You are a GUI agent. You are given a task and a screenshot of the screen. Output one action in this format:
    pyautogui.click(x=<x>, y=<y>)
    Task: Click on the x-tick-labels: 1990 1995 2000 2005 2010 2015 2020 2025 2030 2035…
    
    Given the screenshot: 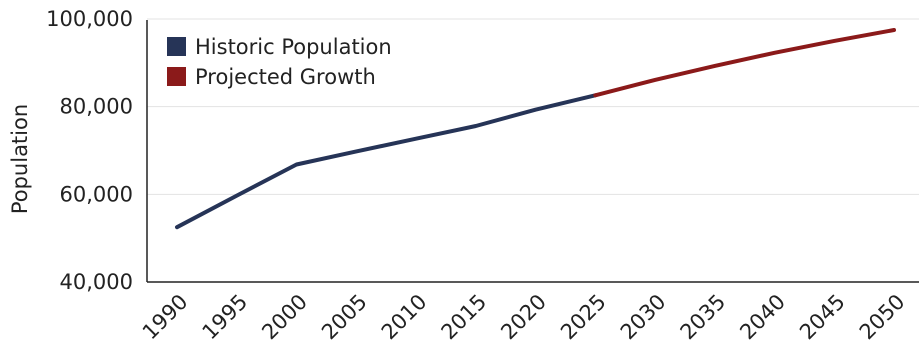 What is the action you would take?
    pyautogui.click(x=524, y=317)
    